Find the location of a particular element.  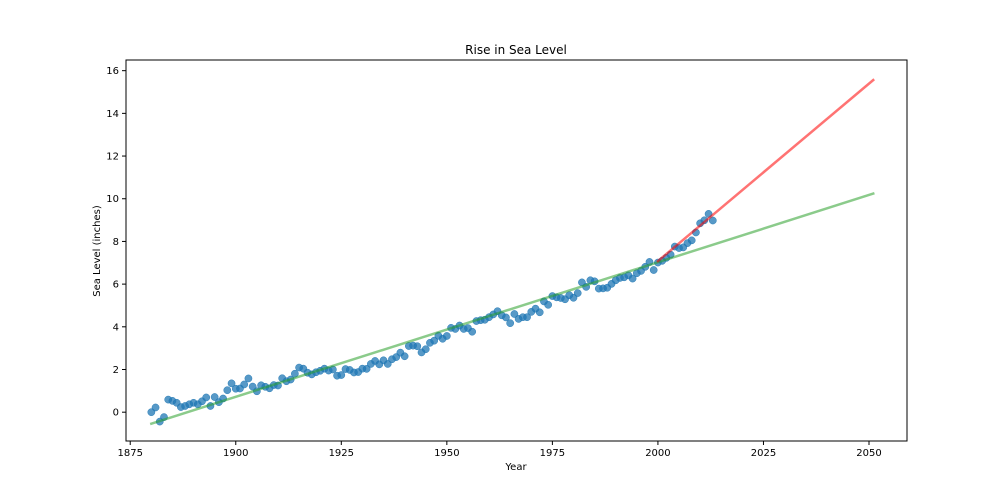

x-axis: 1875 1900 1925 1950 1975 2000 2025 2050 is located at coordinates (499, 450).